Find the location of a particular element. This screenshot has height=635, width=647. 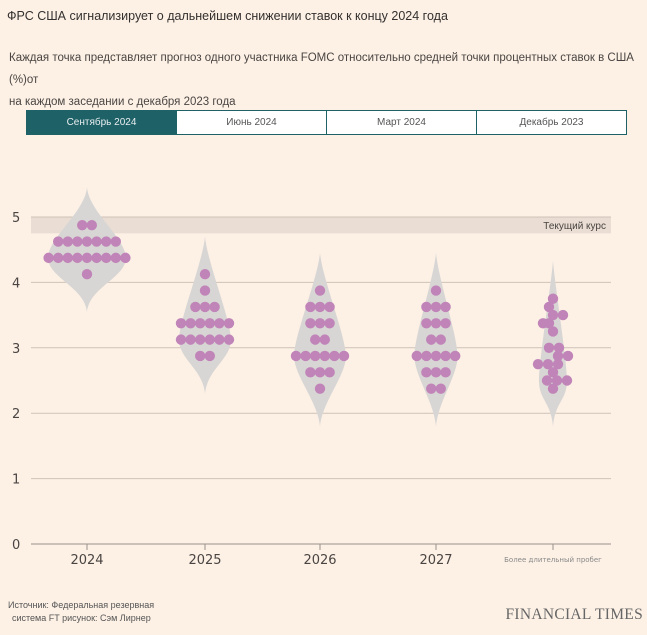

violin-2024 is located at coordinates (87, 250).